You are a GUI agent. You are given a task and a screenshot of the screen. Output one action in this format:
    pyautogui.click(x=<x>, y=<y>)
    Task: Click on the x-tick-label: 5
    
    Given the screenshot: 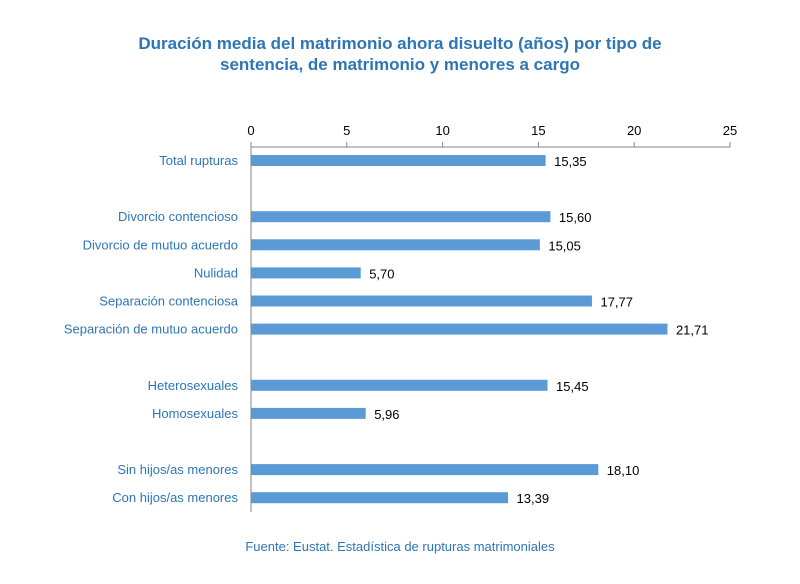 What is the action you would take?
    pyautogui.click(x=346, y=130)
    